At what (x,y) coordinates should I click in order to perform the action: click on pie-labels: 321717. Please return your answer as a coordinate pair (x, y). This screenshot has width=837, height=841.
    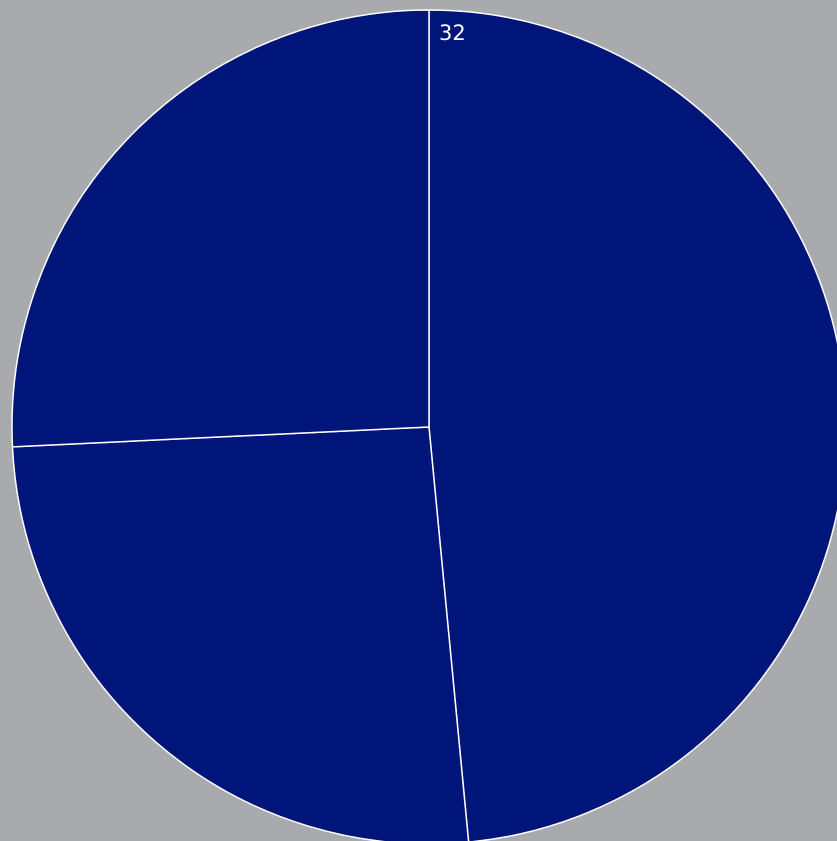
    Looking at the image, I should click on (452, 33).